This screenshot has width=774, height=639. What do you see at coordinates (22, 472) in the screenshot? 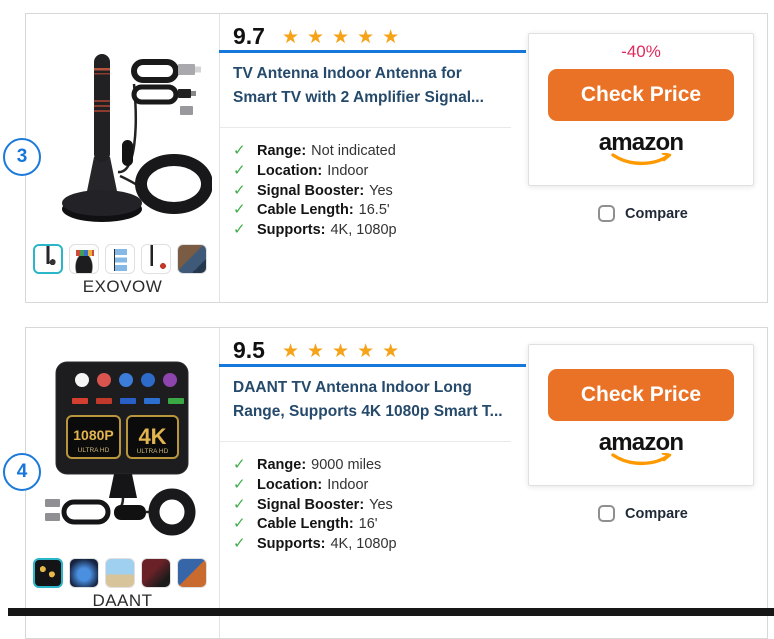
I see `item-number-badge-4: 4` at bounding box center [22, 472].